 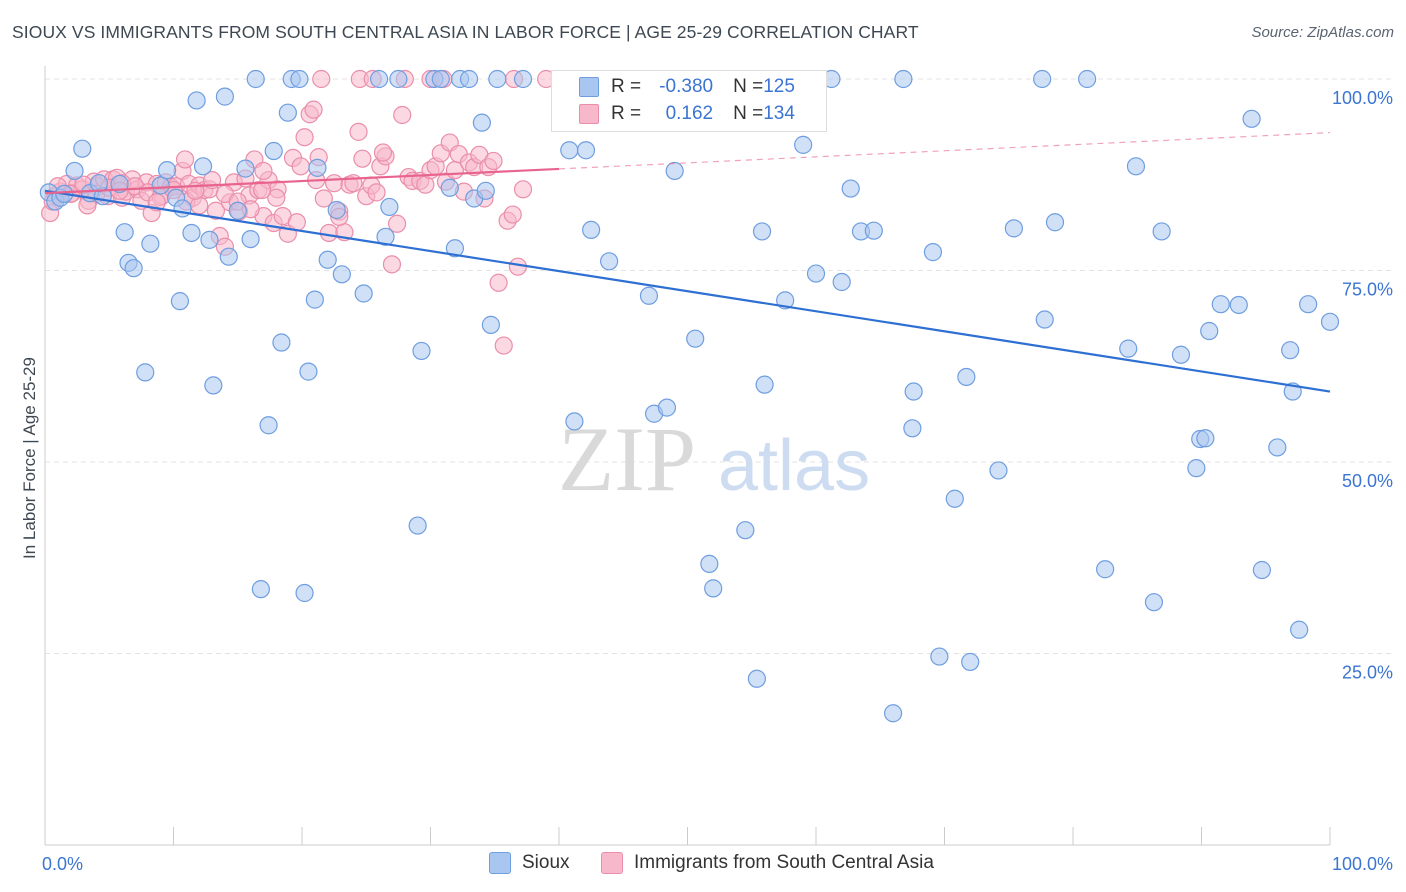 I want to click on legend-item-sioux: Sioux, so click(x=529, y=863).